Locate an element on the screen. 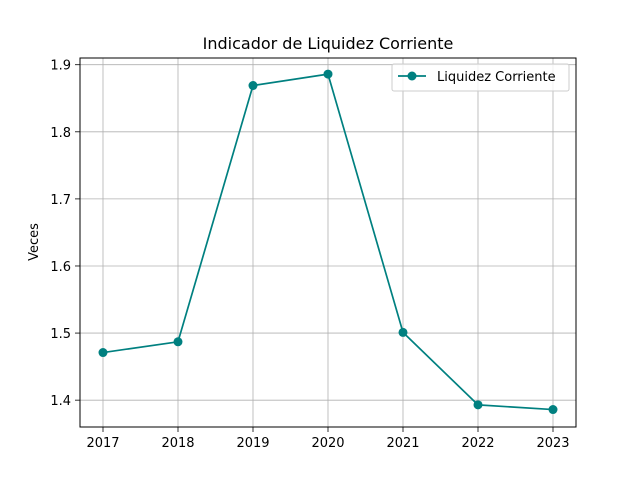 The width and height of the screenshot is (640, 480). y-tick-label: 1.7 is located at coordinates (60, 200).